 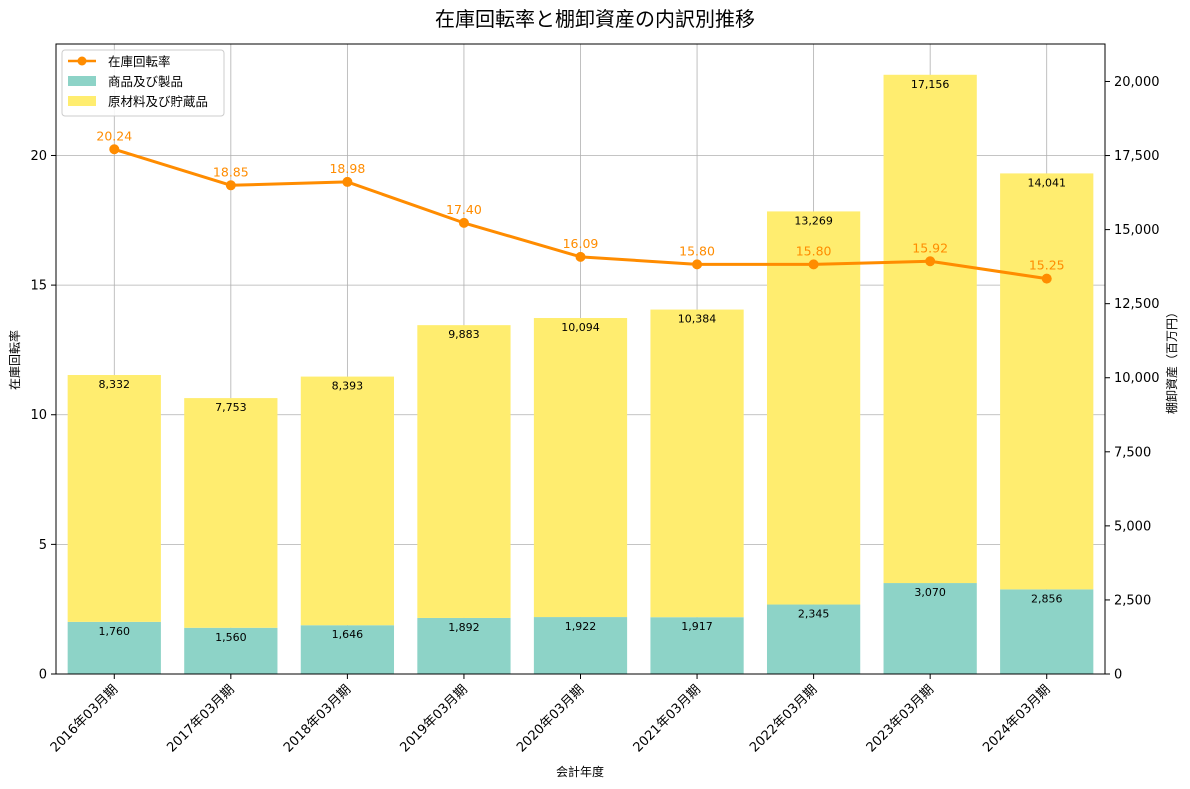 What do you see at coordinates (231, 171) in the screenshot?
I see `turnover-label: 18.85` at bounding box center [231, 171].